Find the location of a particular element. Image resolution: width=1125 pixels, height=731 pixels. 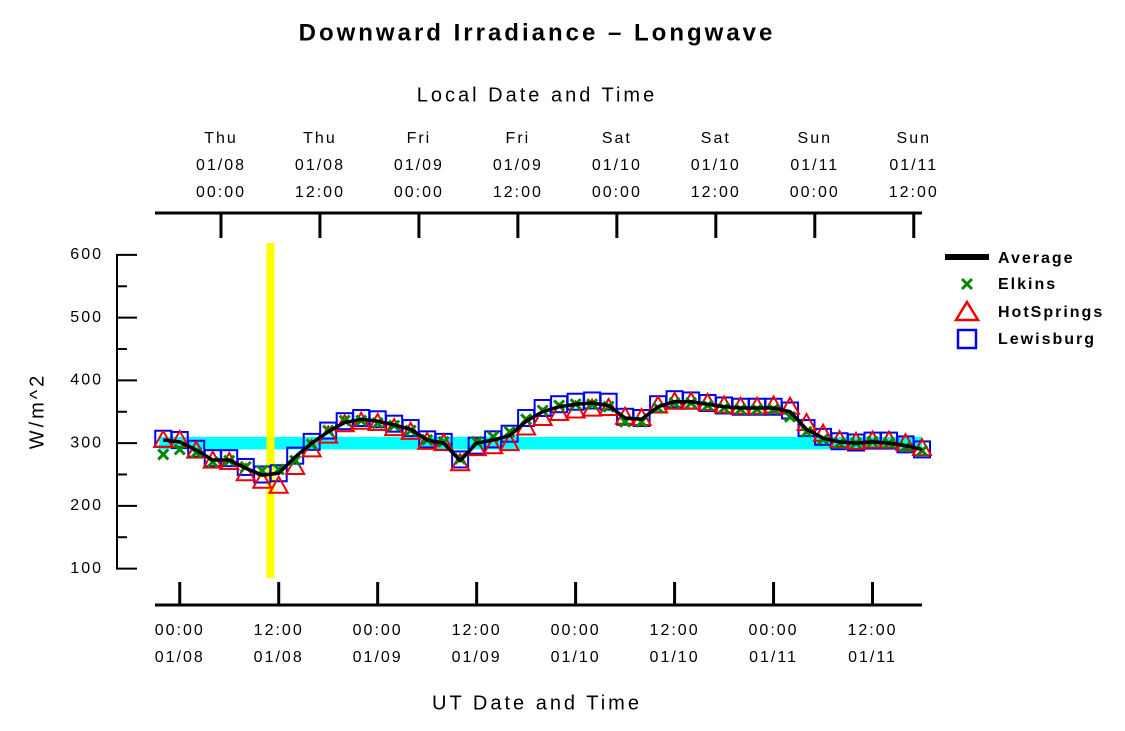

y-tick-label: 100 is located at coordinates (86, 568).